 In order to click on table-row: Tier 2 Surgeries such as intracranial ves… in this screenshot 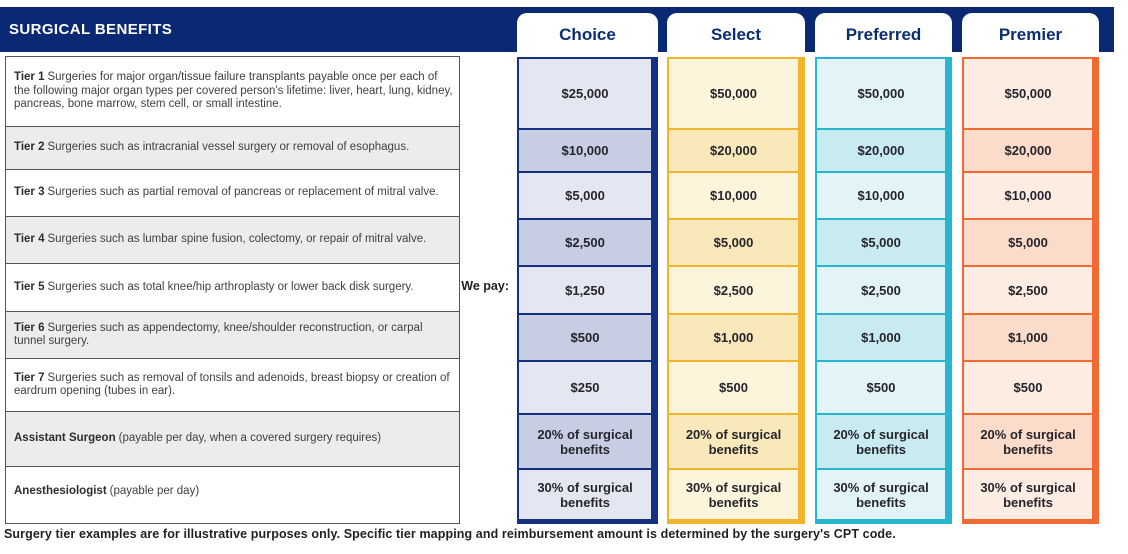, I will do `click(232, 147)`.